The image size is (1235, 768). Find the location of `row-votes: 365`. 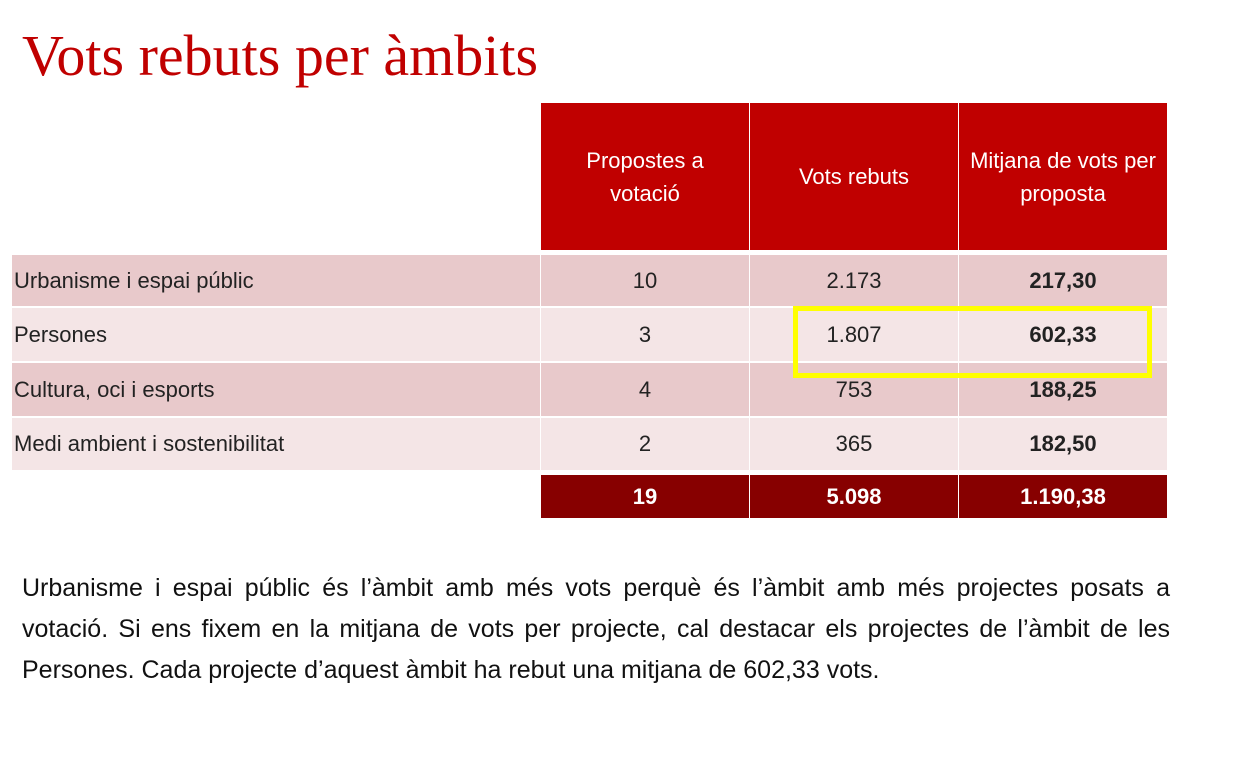

row-votes: 365 is located at coordinates (854, 444).